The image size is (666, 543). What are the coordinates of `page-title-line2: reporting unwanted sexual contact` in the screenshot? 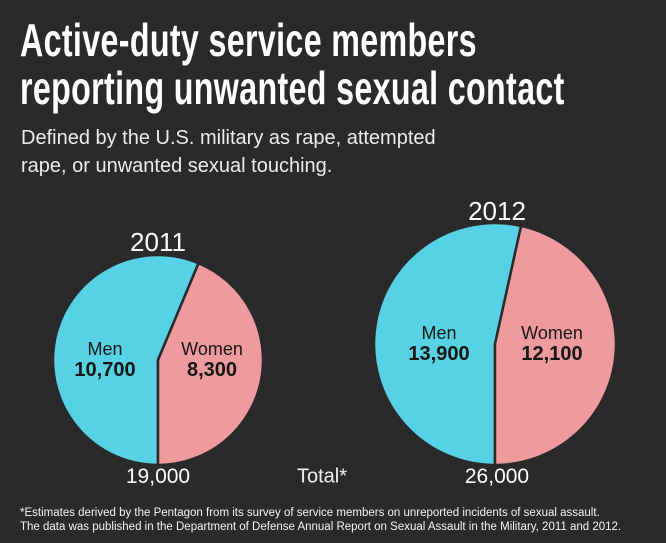 It's located at (292, 88).